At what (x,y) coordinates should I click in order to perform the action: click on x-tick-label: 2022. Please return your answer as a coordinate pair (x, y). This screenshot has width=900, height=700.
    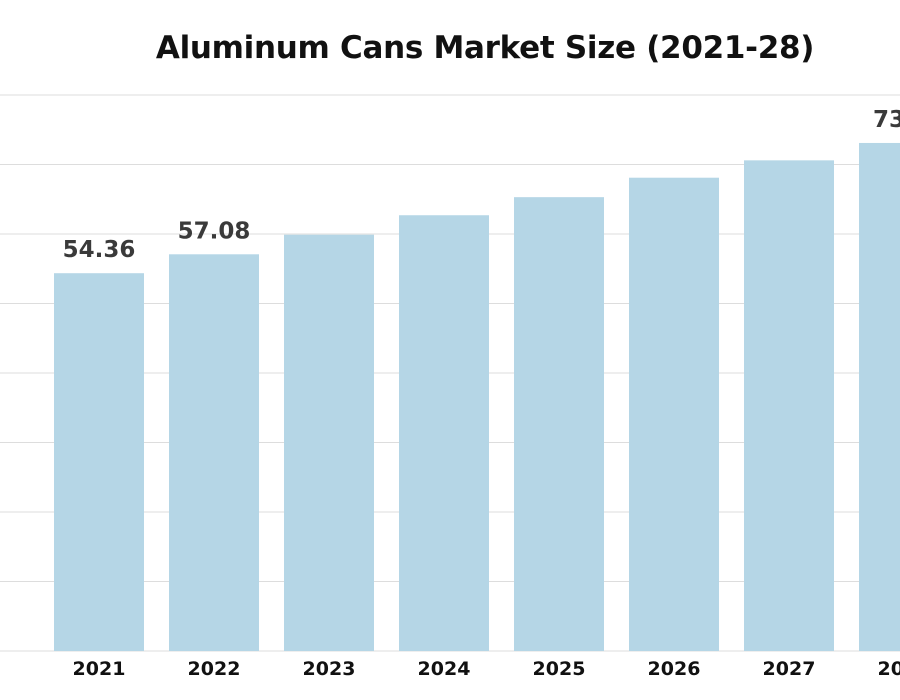
    Looking at the image, I should click on (214, 669).